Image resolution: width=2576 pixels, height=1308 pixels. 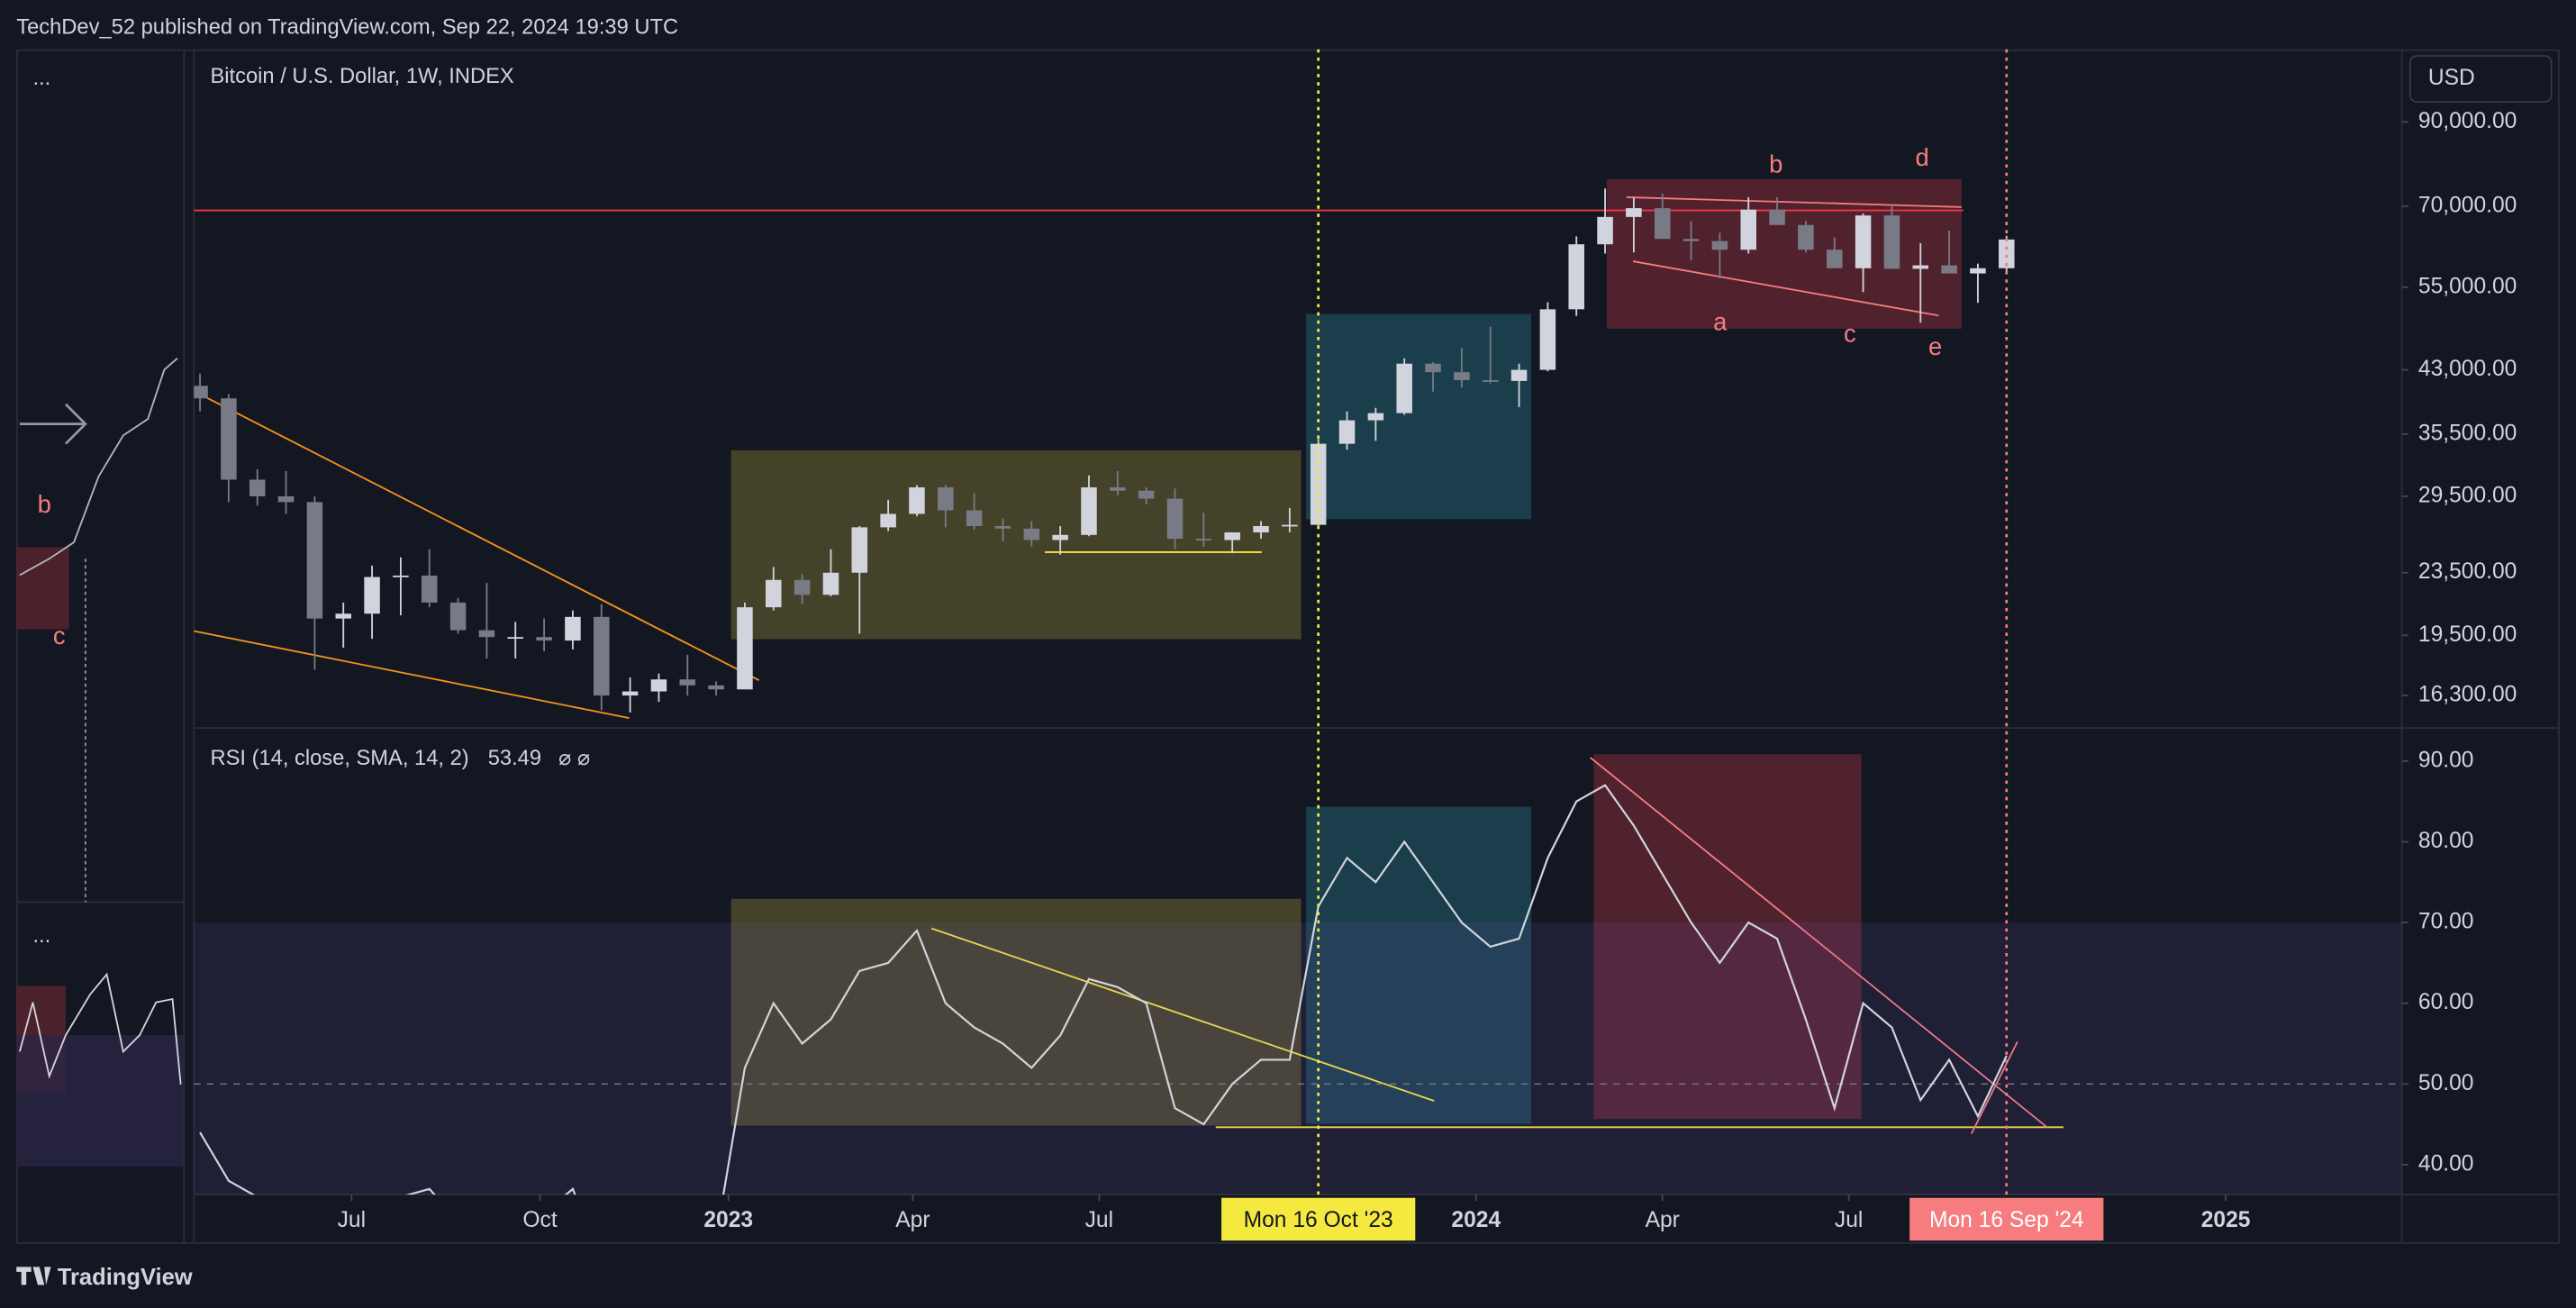 I want to click on currency-button, so click(x=2480, y=79).